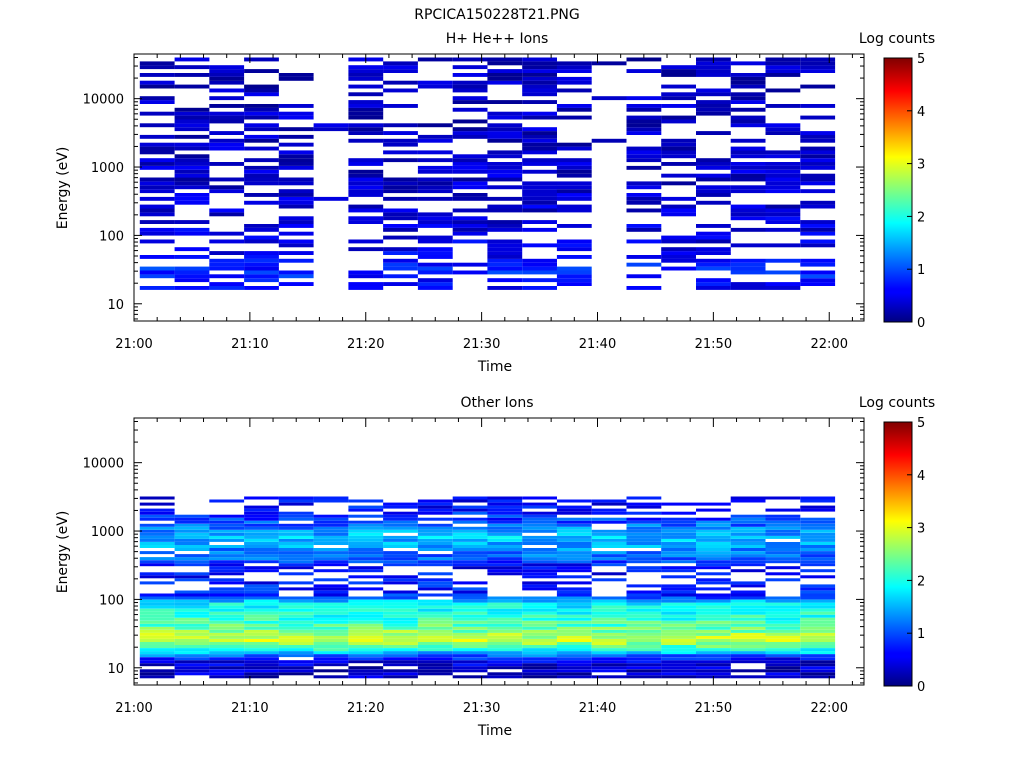 The height and width of the screenshot is (768, 1024). Describe the element at coordinates (103, 464) in the screenshot. I see `y-tick-label: 10000` at that location.